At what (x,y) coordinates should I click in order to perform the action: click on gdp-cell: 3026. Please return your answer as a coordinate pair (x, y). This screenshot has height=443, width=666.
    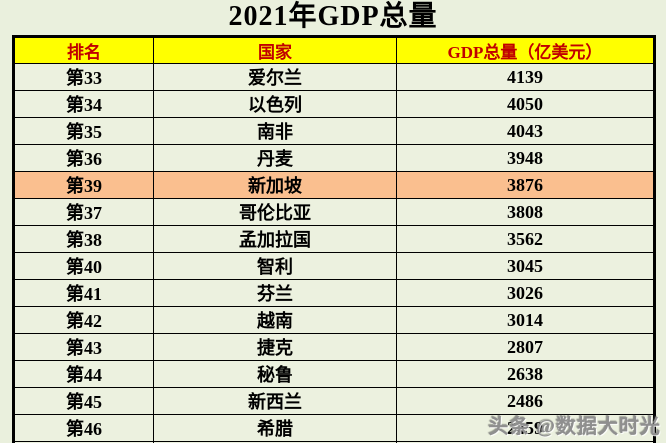
    Looking at the image, I should click on (525, 293).